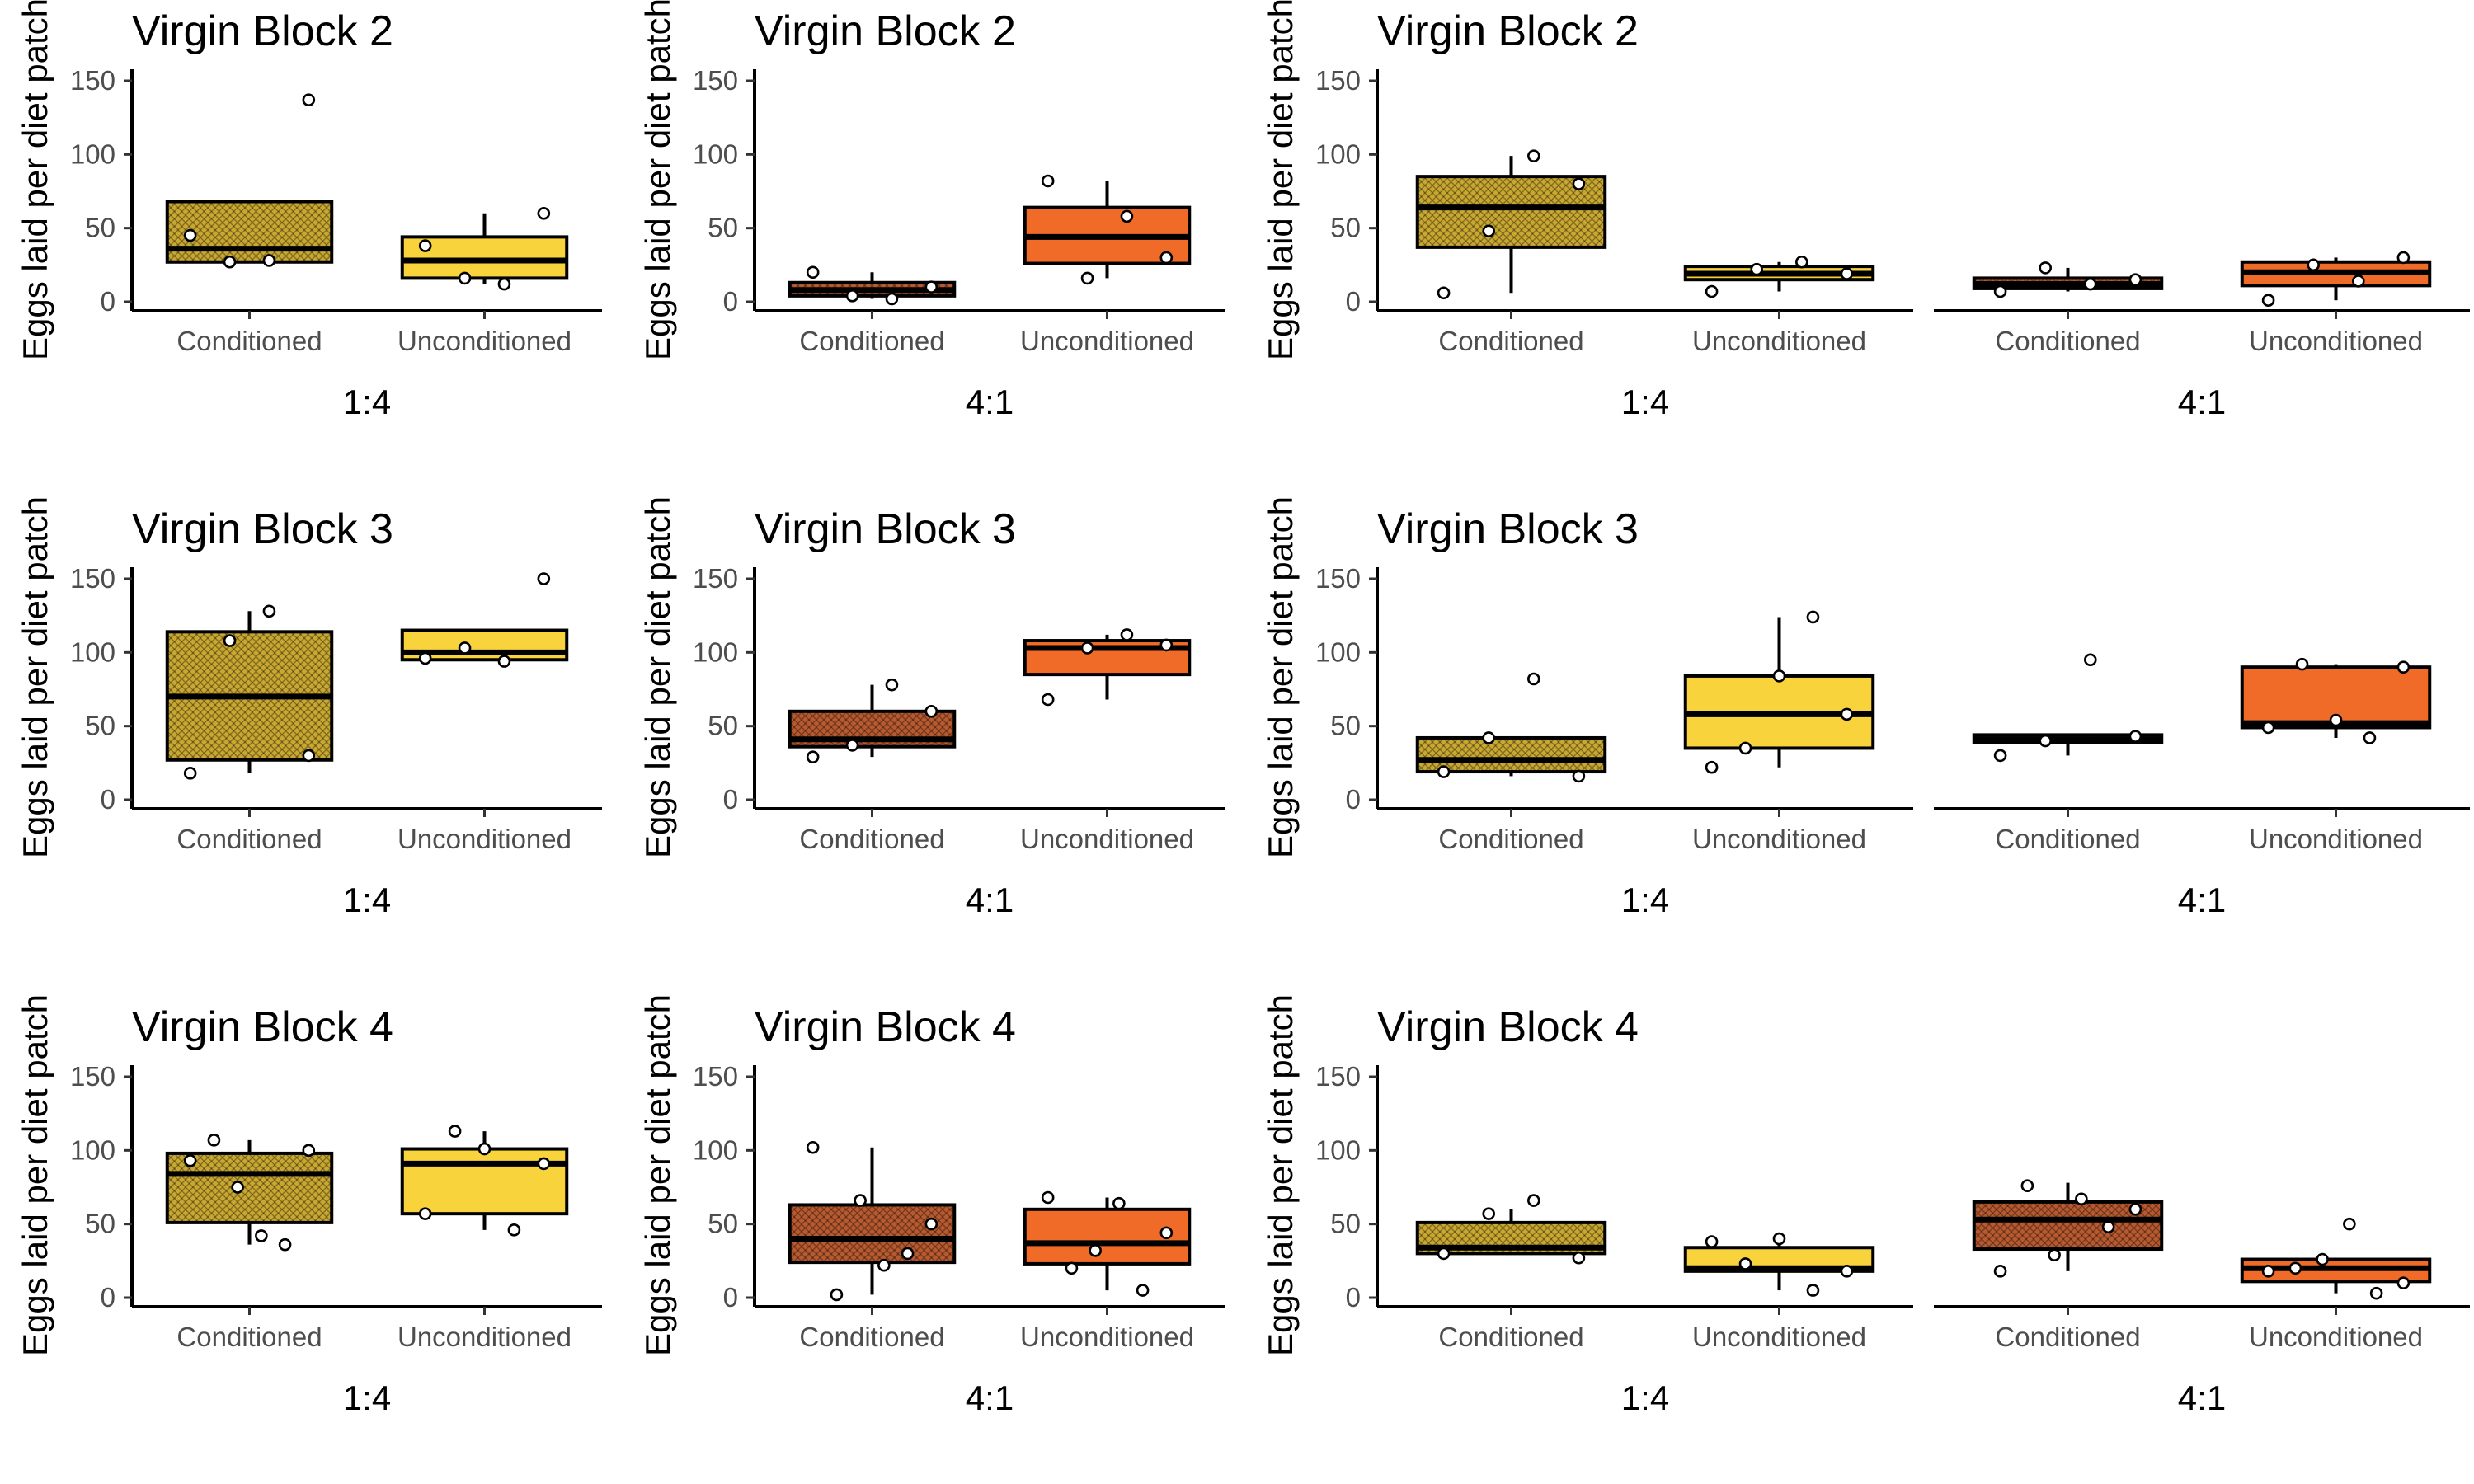  Describe the element at coordinates (262, 529) in the screenshot. I see `panel-title: Virgin Block 3` at that location.